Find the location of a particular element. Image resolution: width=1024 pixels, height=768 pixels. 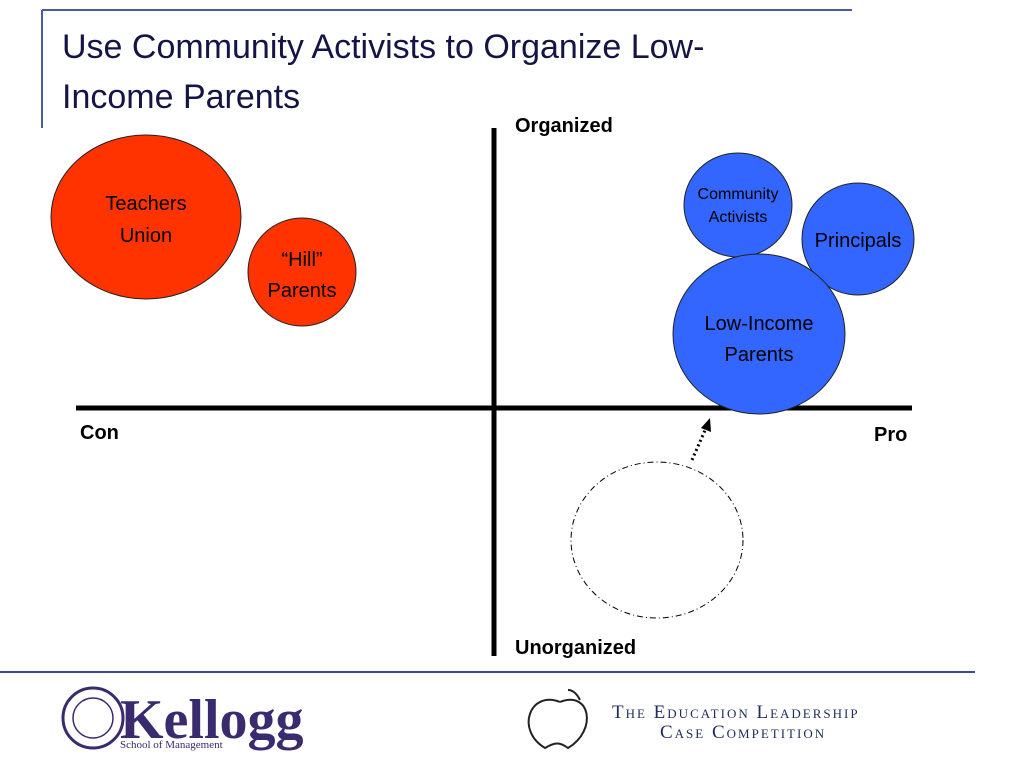

bubble-label: Principals is located at coordinates (858, 241).